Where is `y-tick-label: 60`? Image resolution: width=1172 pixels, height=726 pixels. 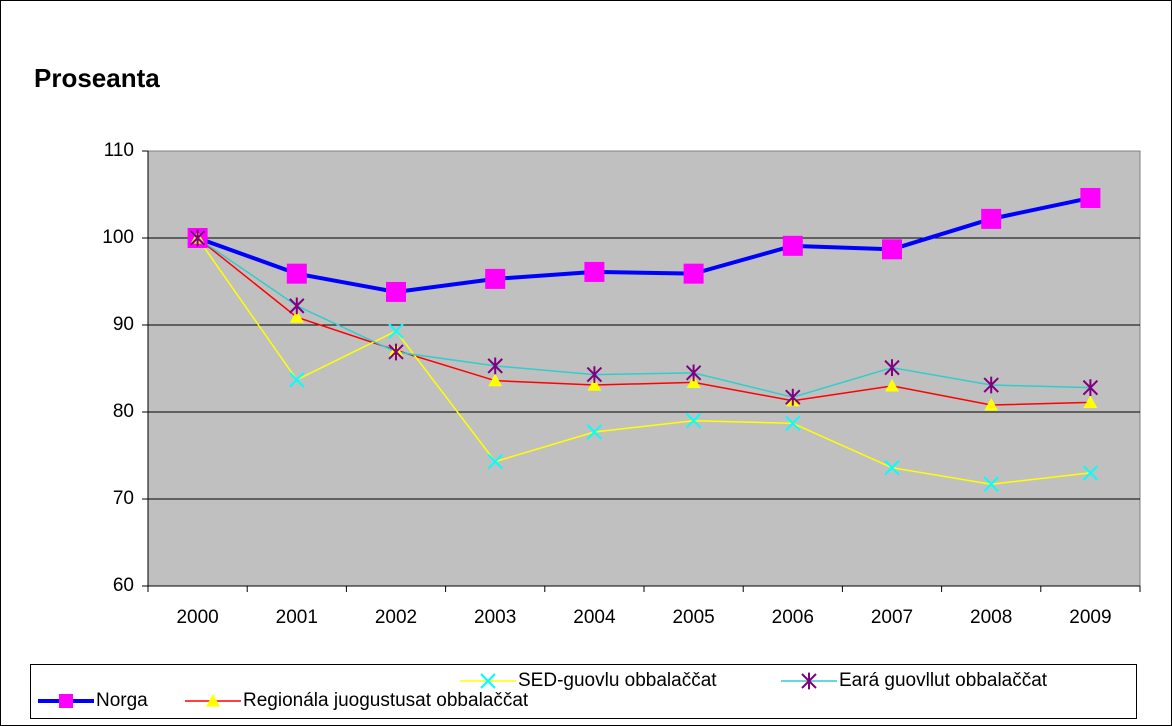
y-tick-label: 60 is located at coordinates (123, 585).